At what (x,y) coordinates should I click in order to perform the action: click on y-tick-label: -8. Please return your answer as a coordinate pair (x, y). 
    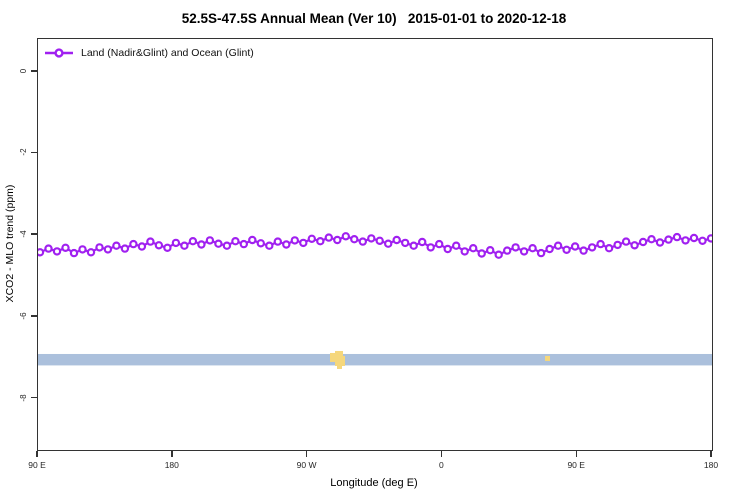
    Looking at the image, I should click on (23, 397).